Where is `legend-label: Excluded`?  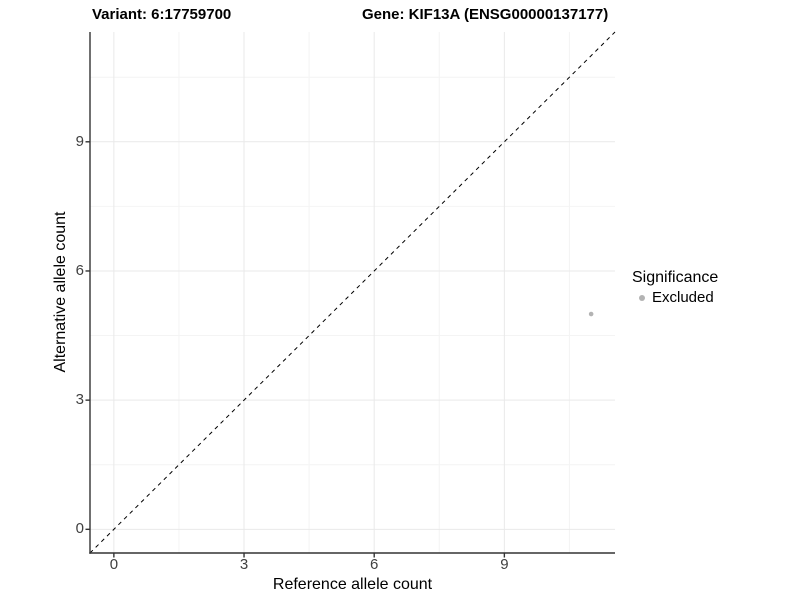 legend-label: Excluded is located at coordinates (683, 297).